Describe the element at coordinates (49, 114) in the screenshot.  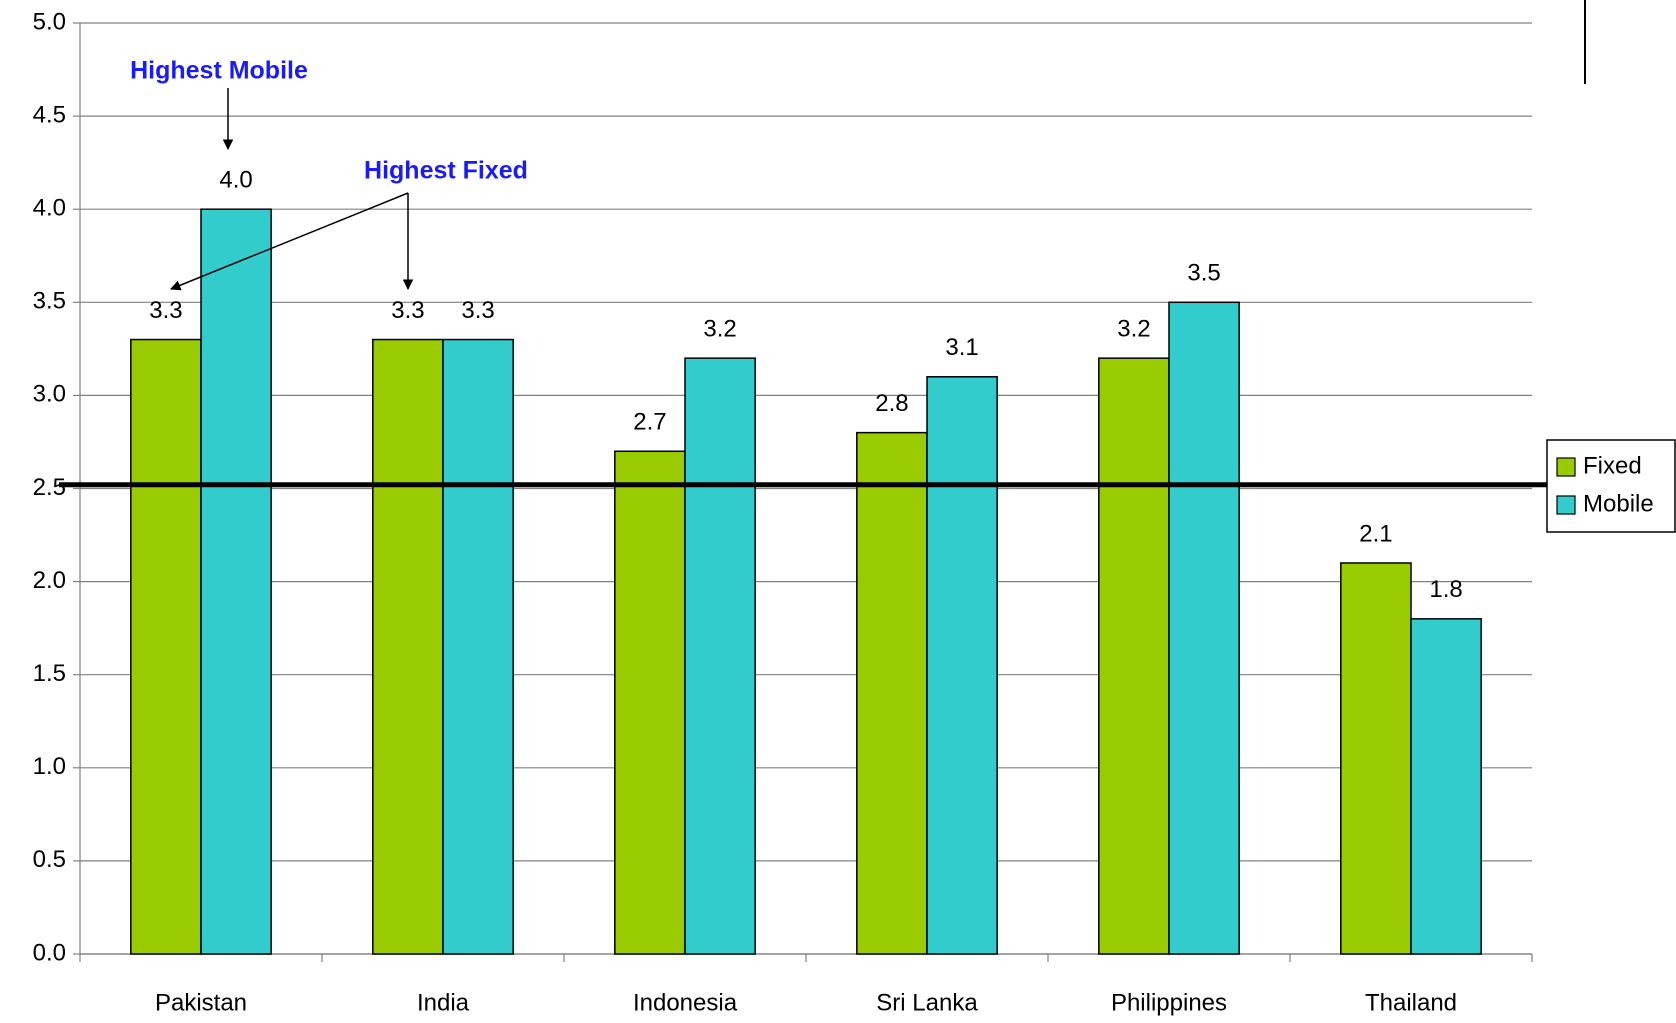
I see `y-tick-label: 4.5` at that location.